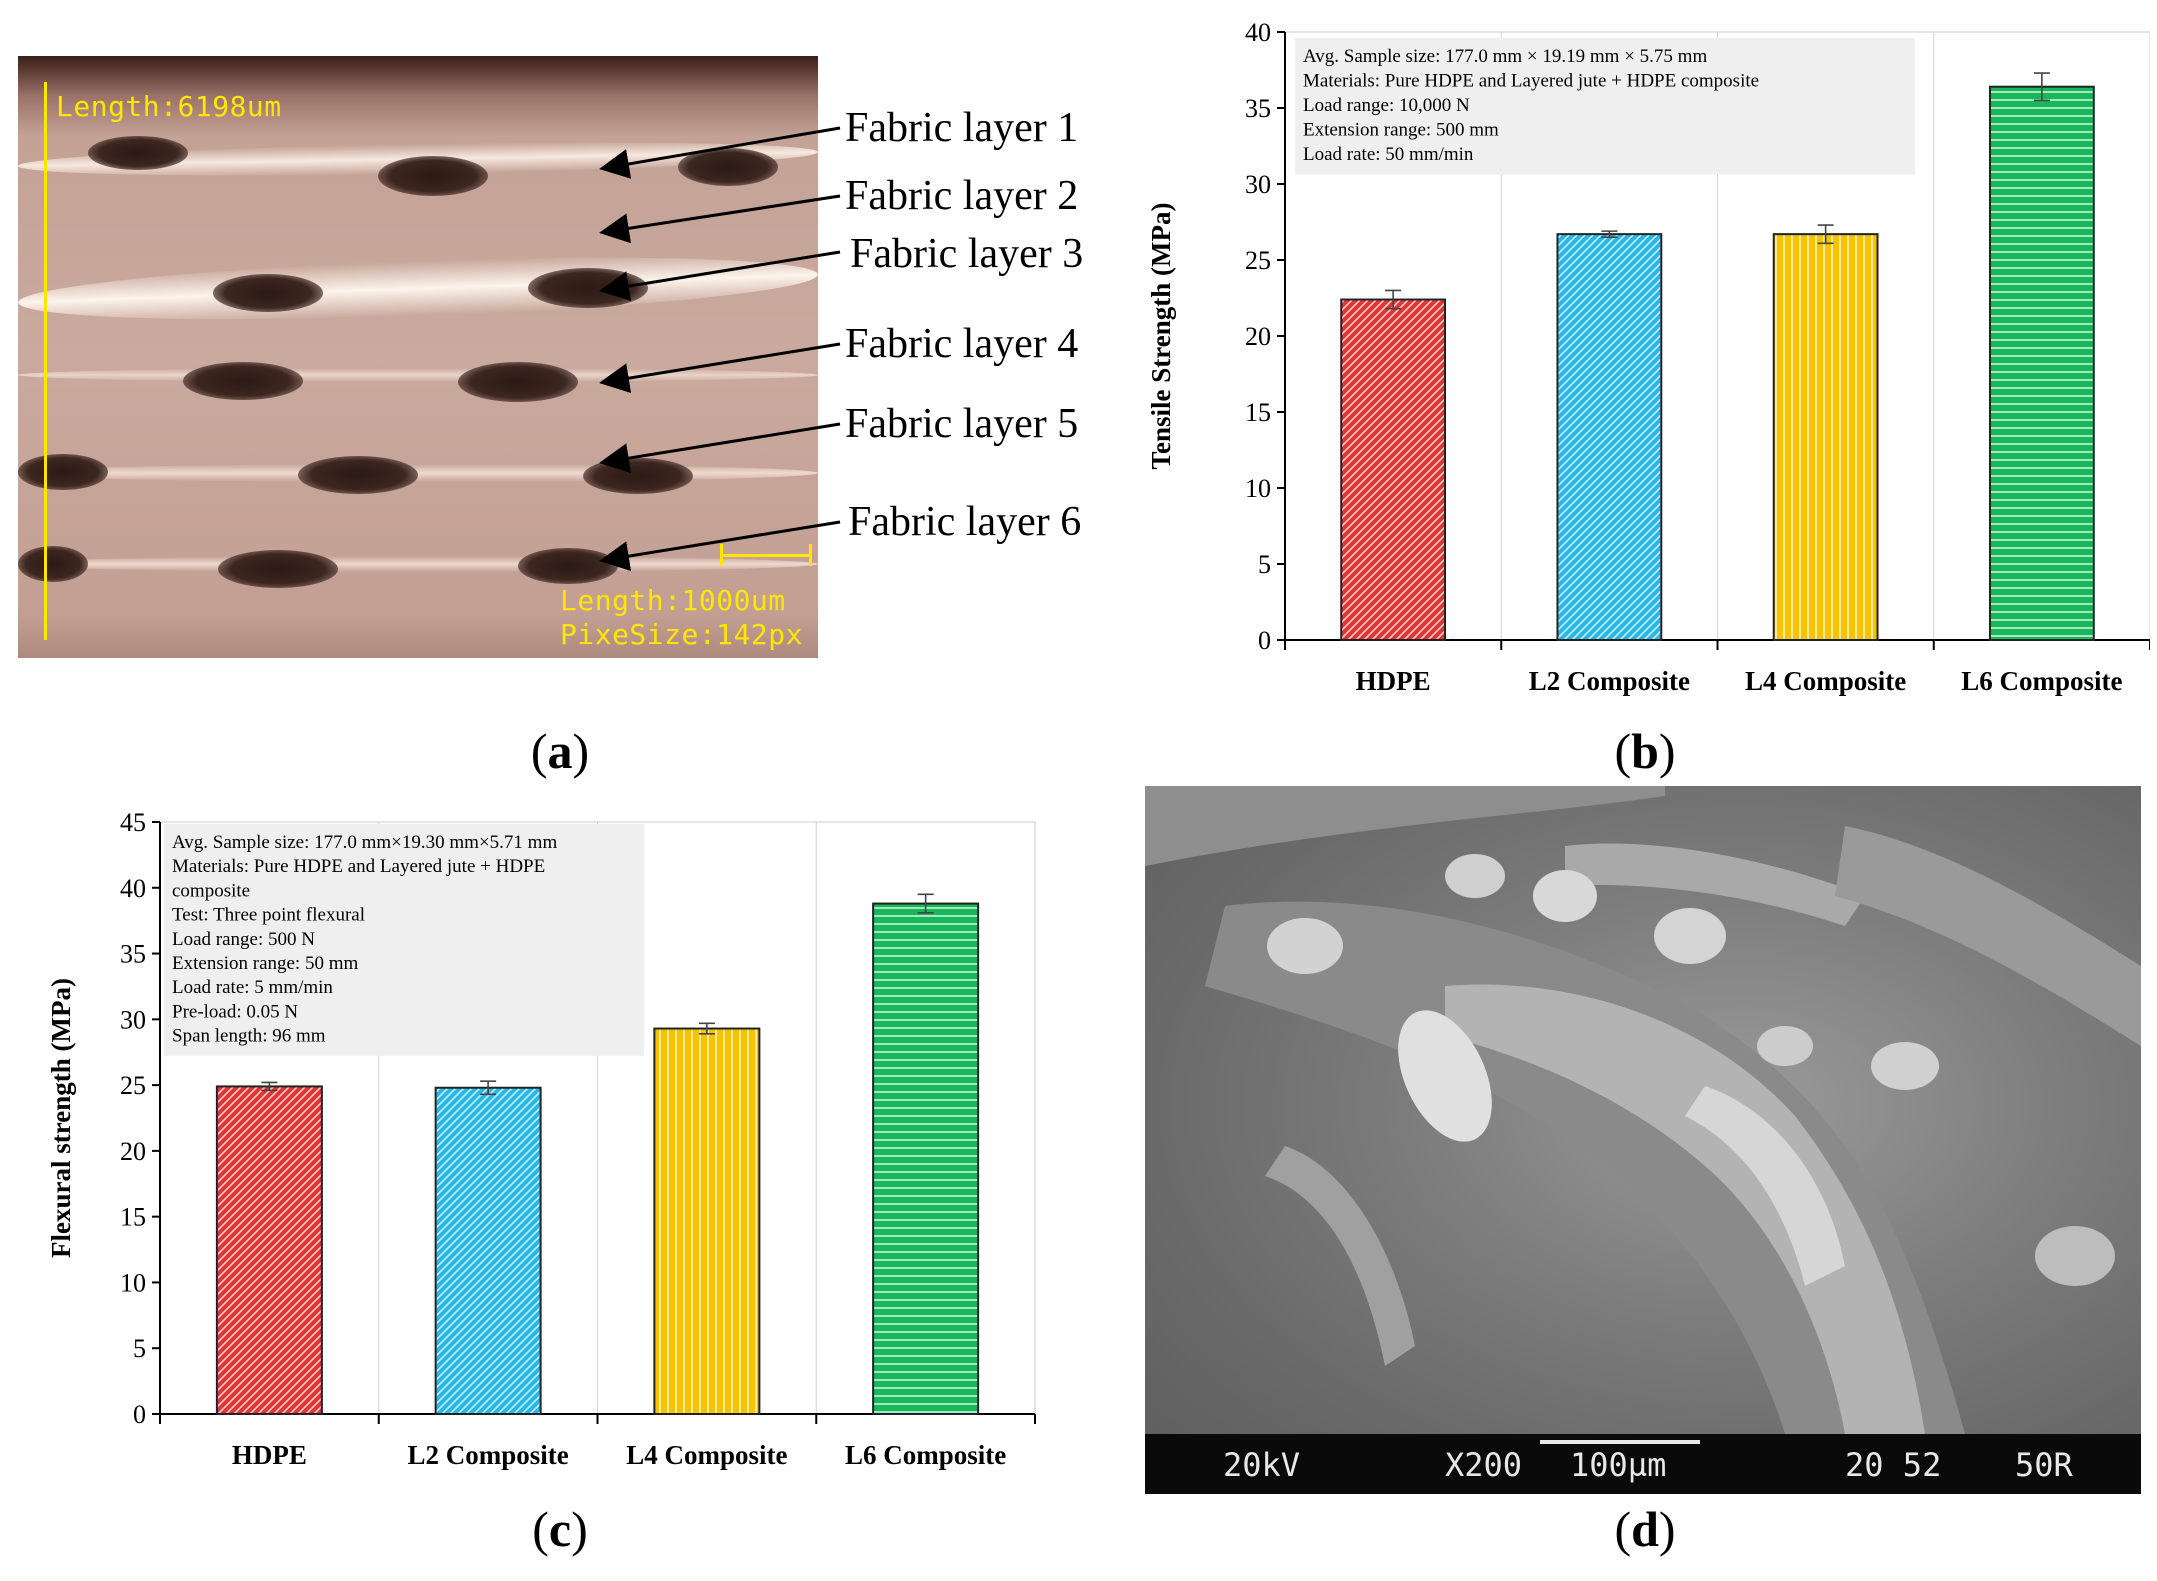 The width and height of the screenshot is (2157, 1581). I want to click on fabric-layer-label: Fabric layer 6, so click(965, 522).